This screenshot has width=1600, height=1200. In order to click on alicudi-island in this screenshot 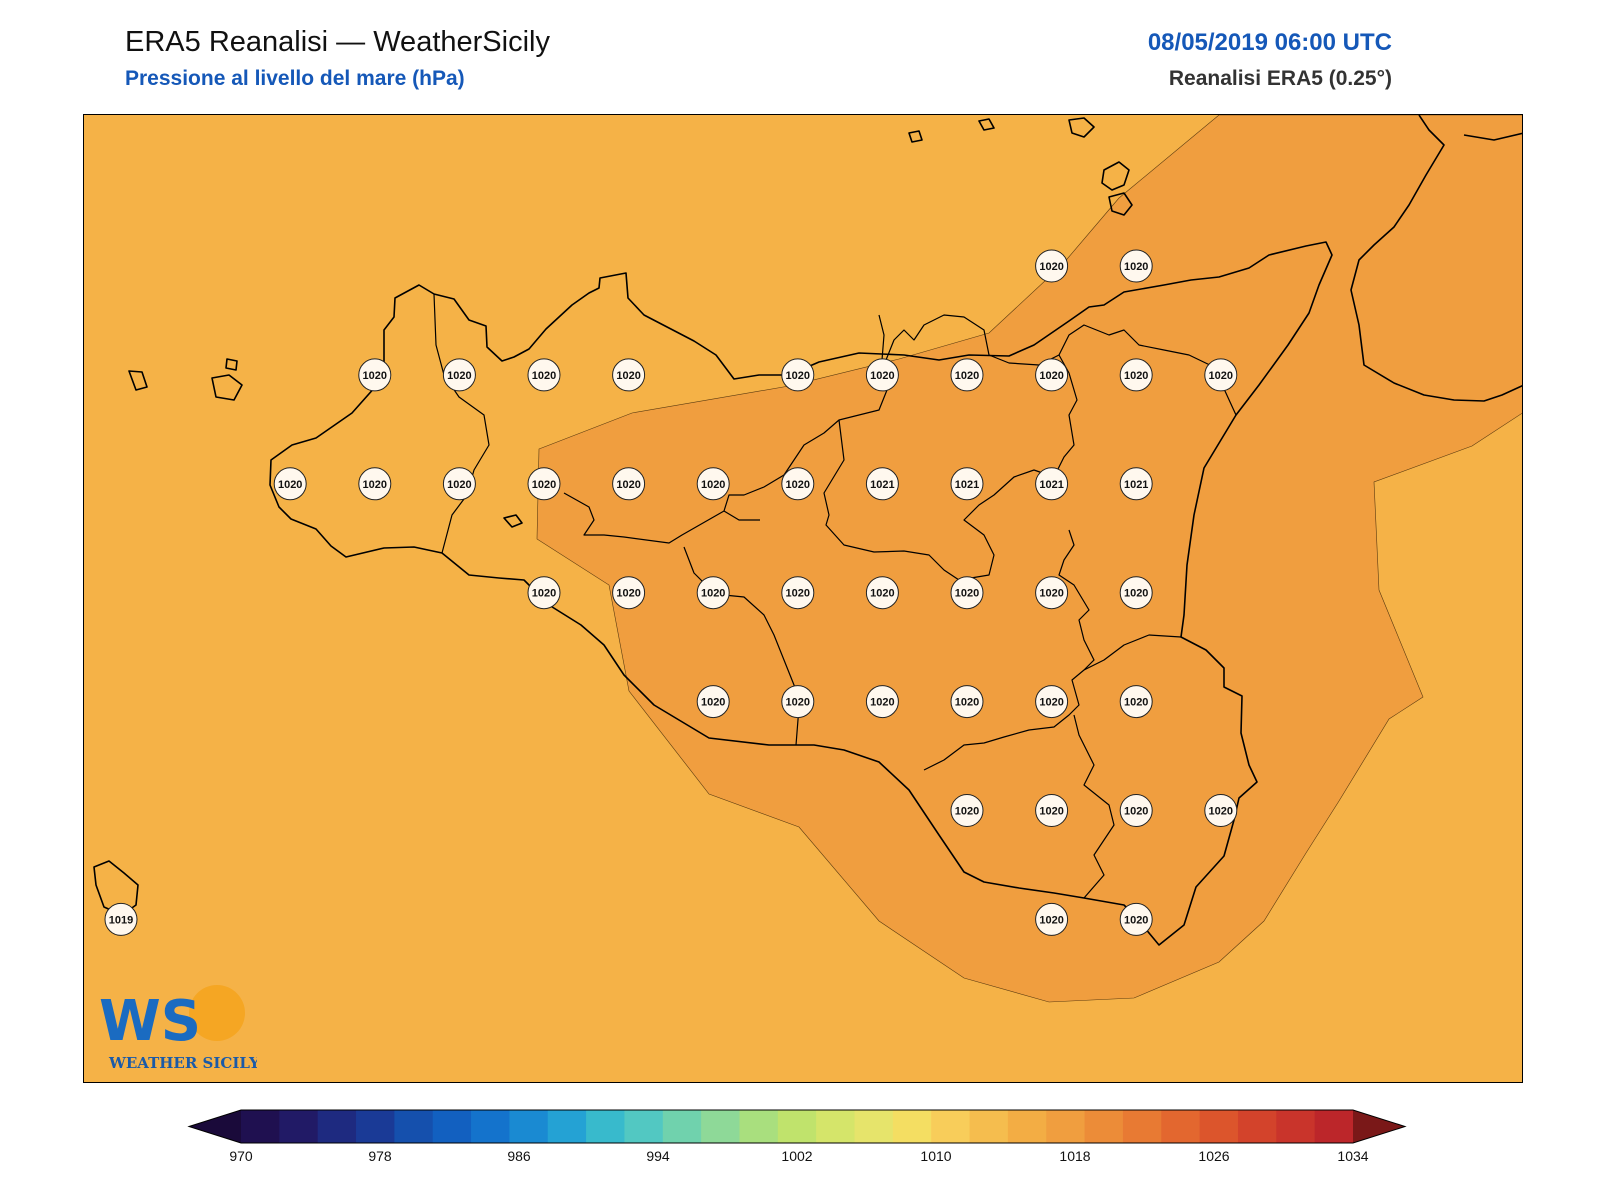, I will do `click(915, 136)`.